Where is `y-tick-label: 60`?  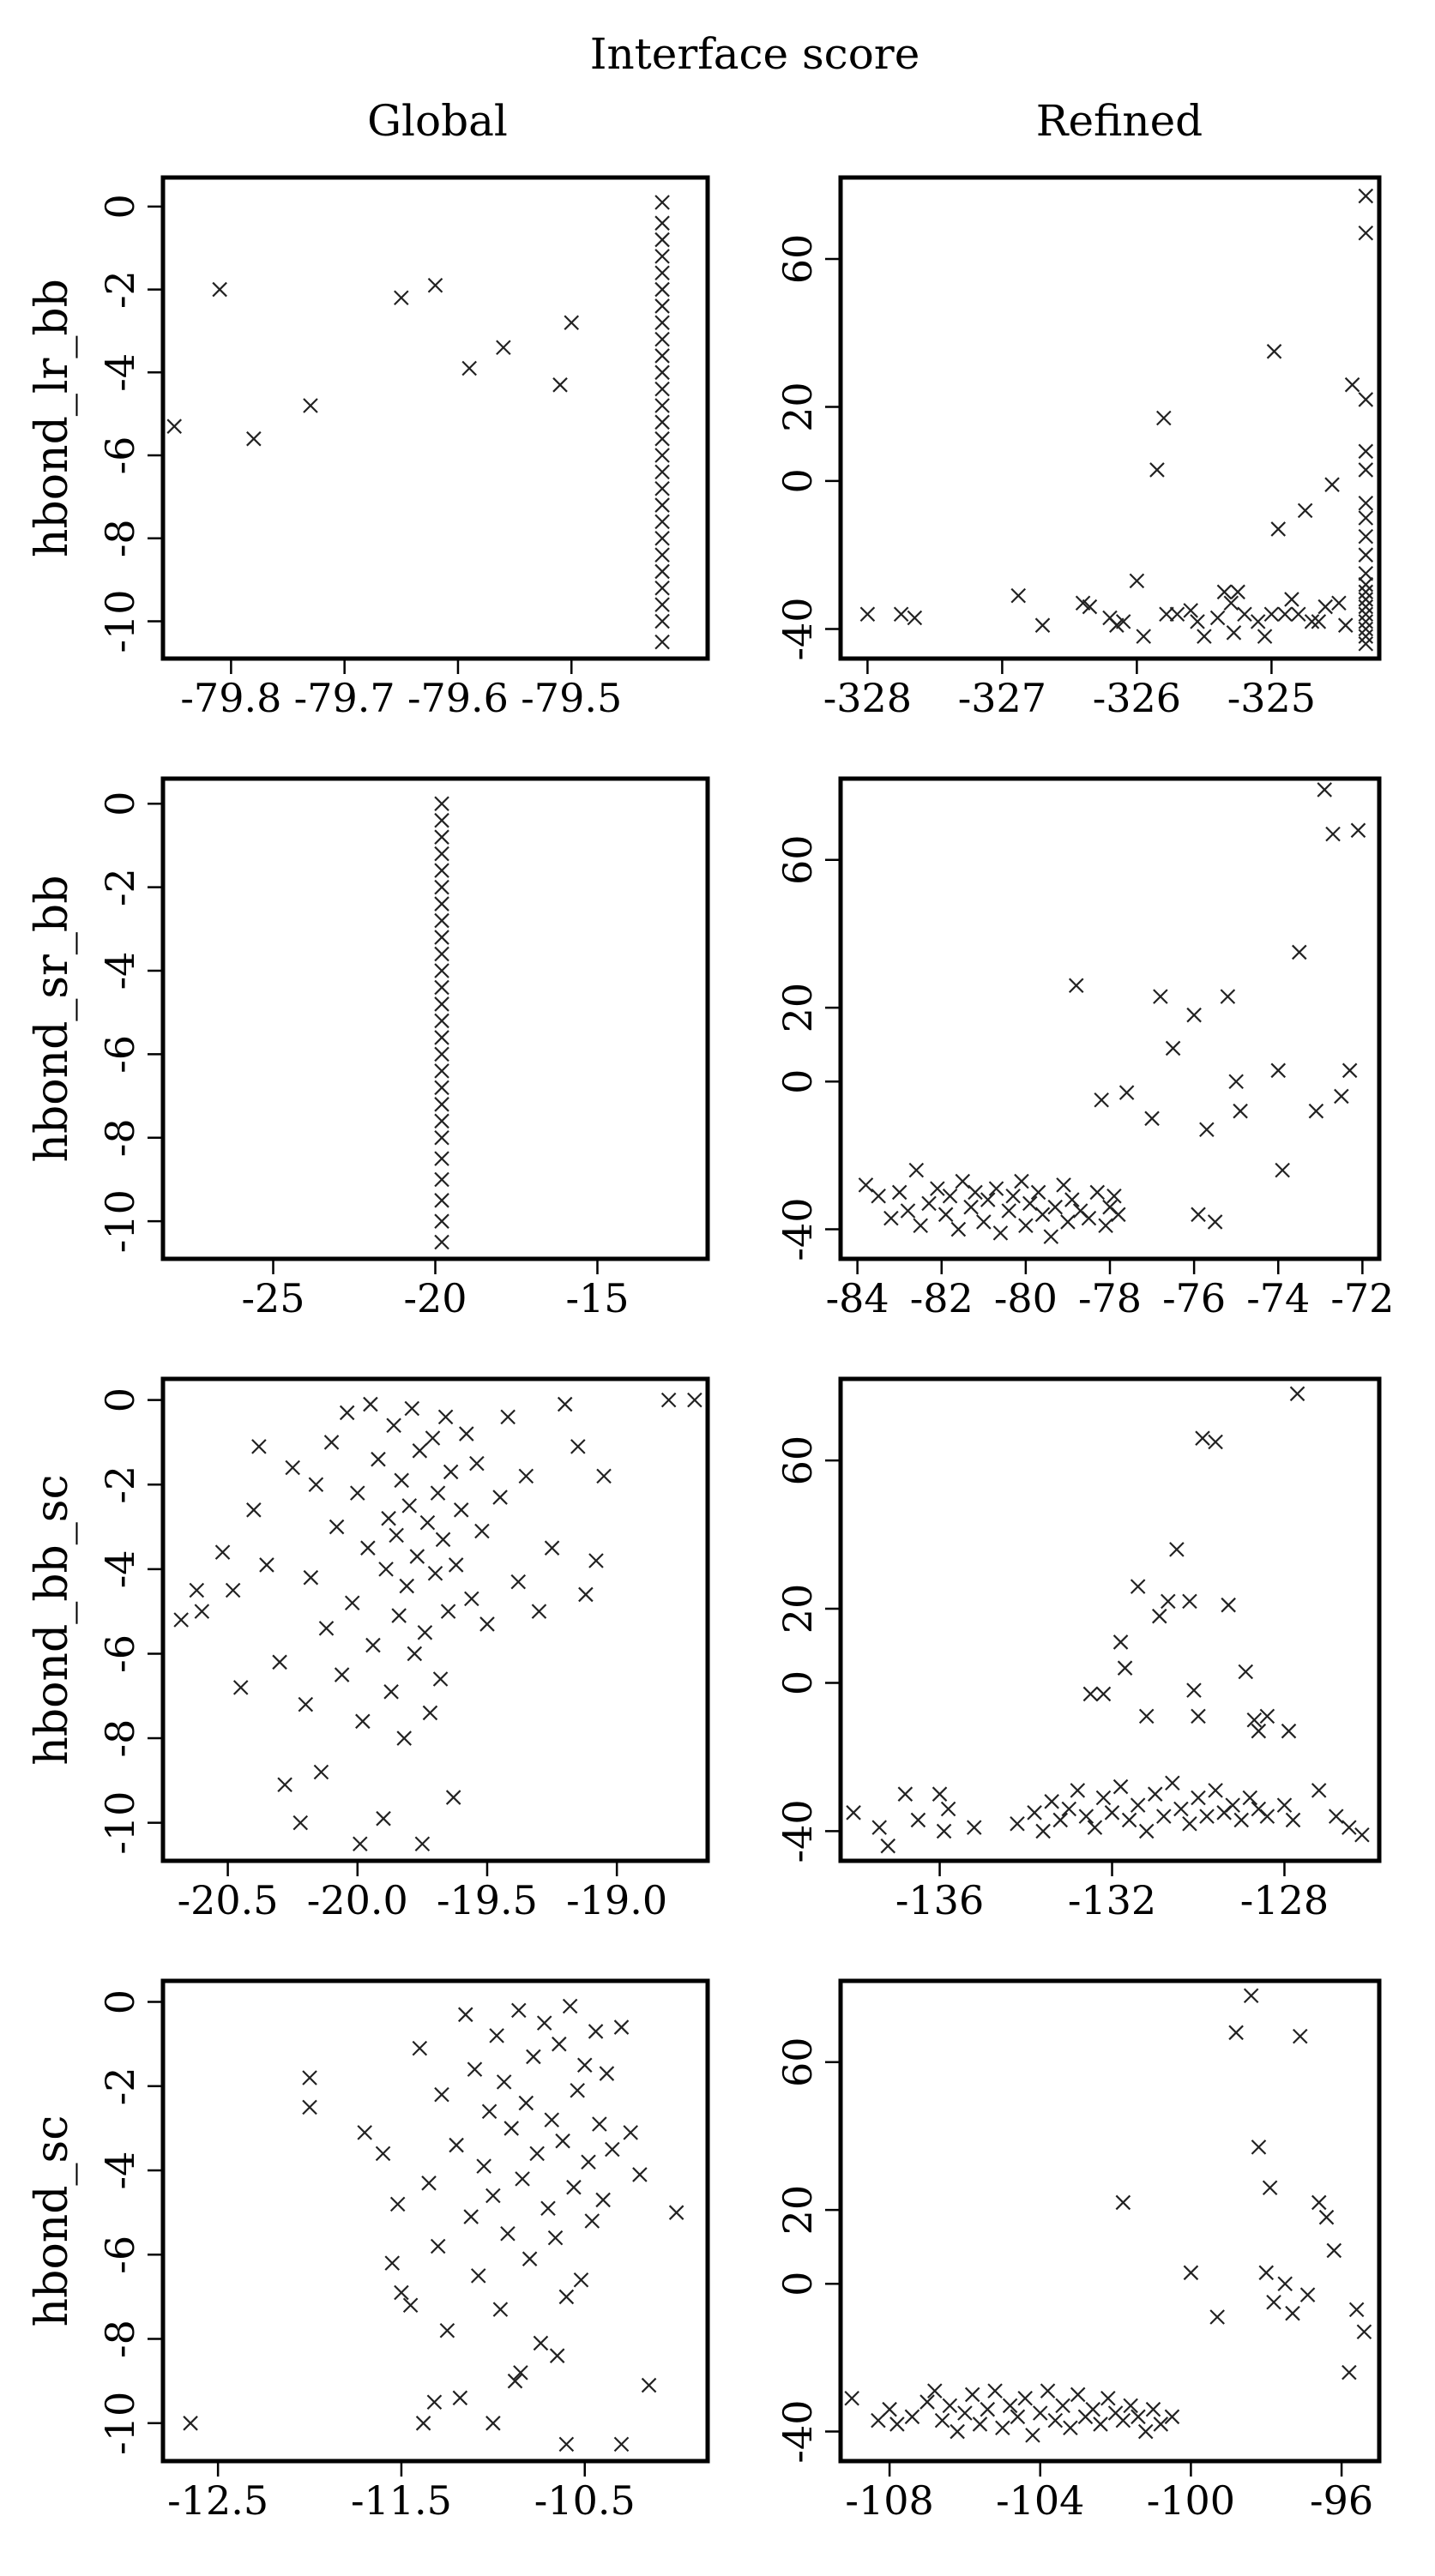 y-tick-label: 60 is located at coordinates (798, 2062).